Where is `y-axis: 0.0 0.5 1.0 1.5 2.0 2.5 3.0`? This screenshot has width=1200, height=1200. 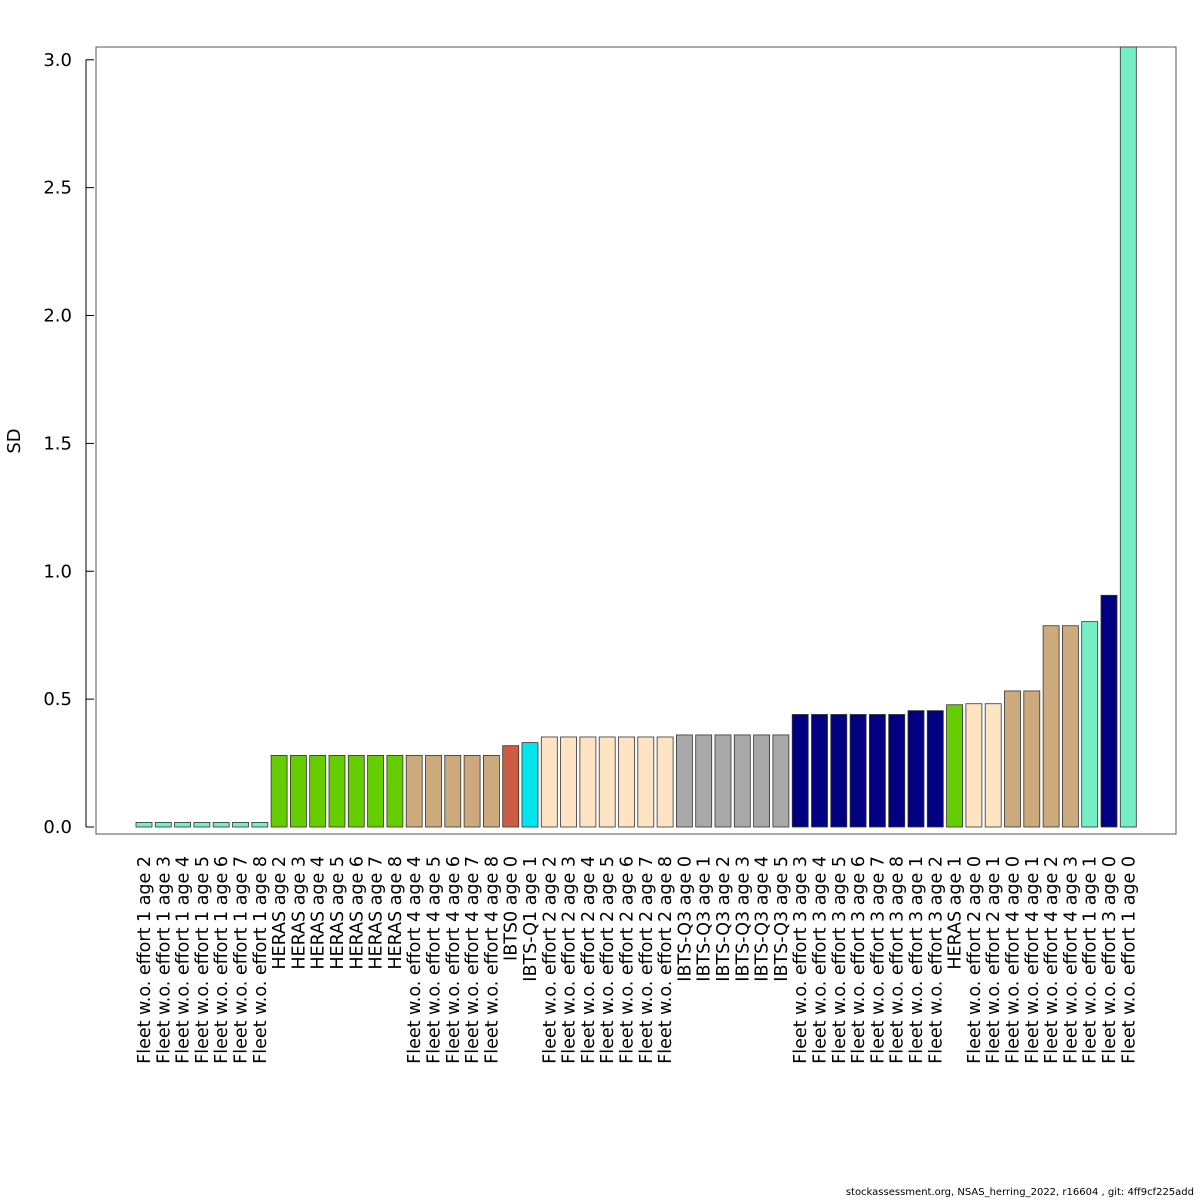
y-axis: 0.0 0.5 1.0 1.5 2.0 2.5 3.0 is located at coordinates (68, 444).